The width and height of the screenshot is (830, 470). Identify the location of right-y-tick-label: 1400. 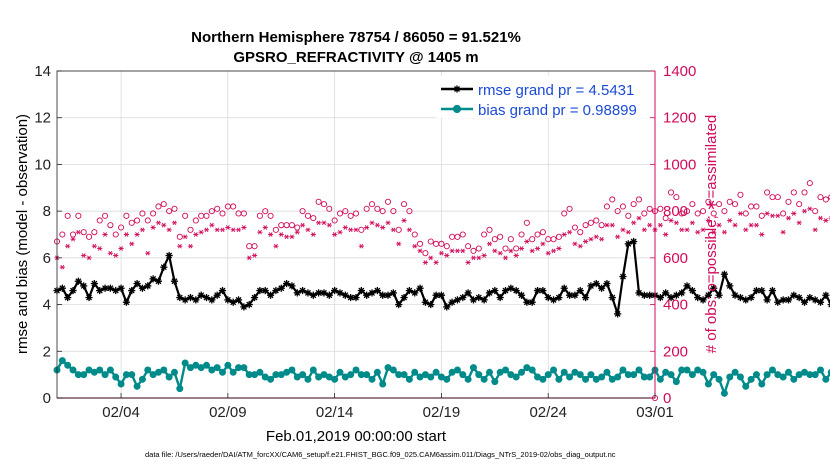
(679, 71).